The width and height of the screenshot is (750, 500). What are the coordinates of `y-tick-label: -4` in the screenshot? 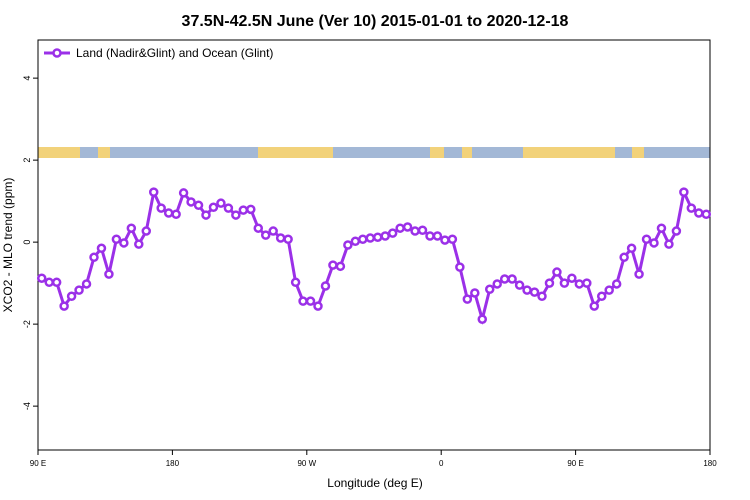 It's located at (27, 406).